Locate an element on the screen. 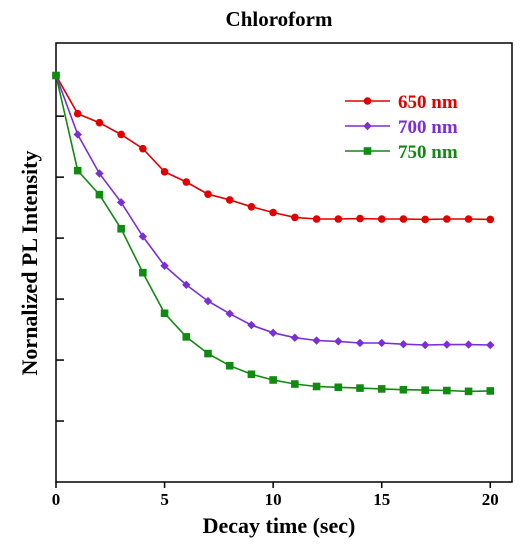 This screenshot has width=524, height=550. y-axis-ticks is located at coordinates (60, 268).